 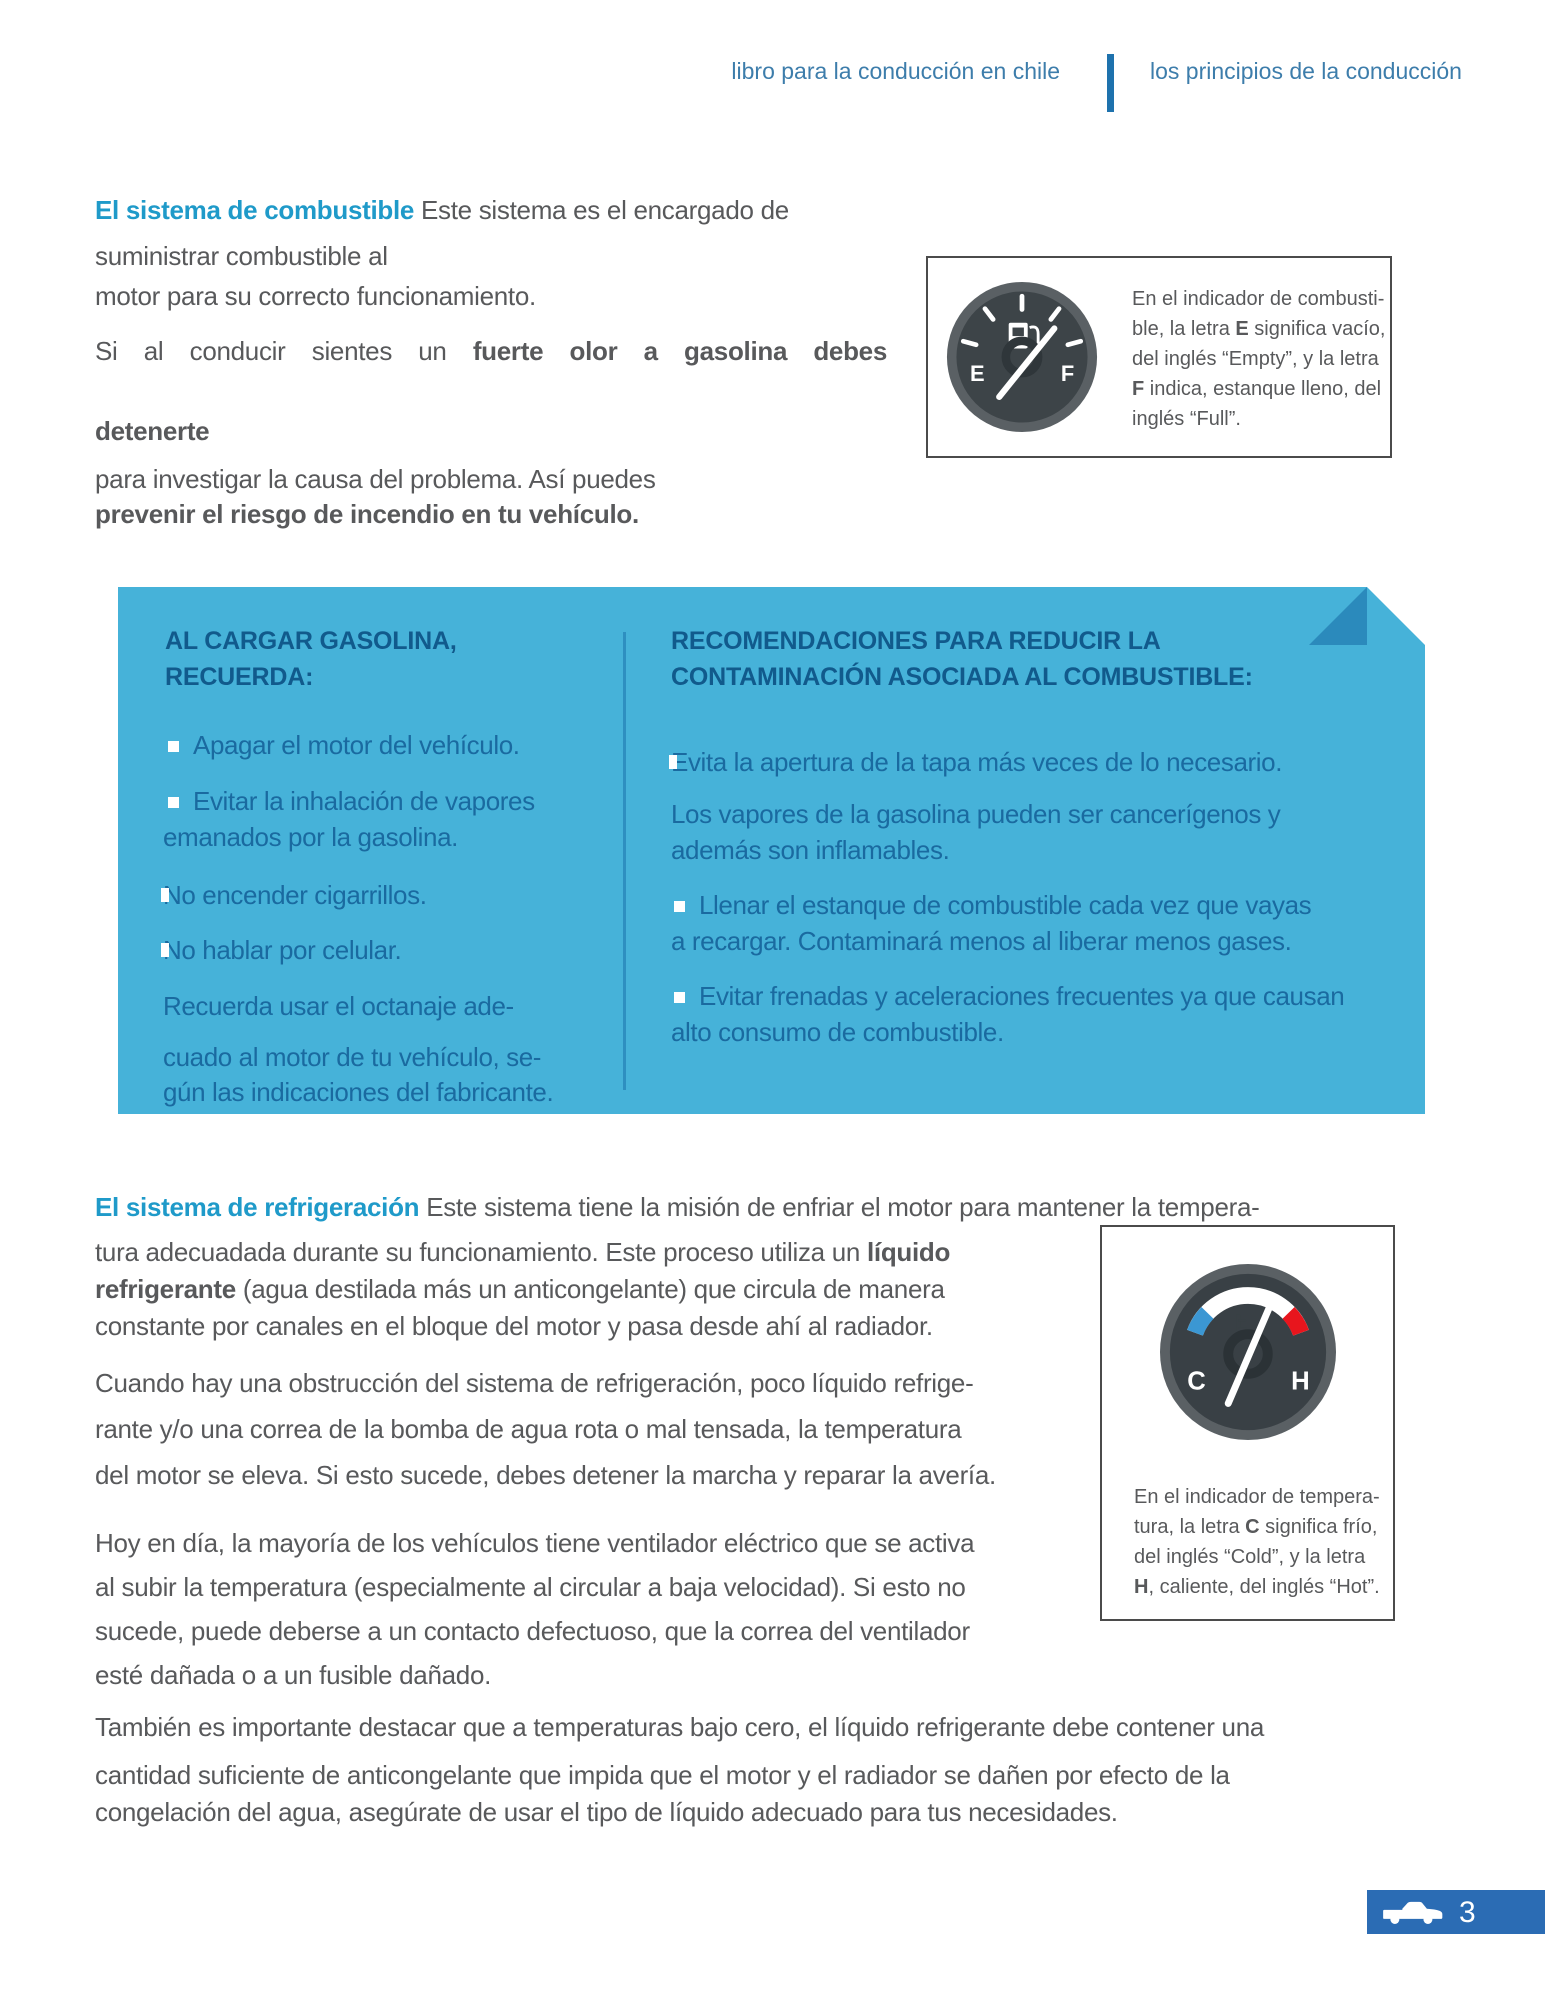 I want to click on tips-right-heading: RECOMENDACIONES PARA REDUCIR LA, so click(x=916, y=641).